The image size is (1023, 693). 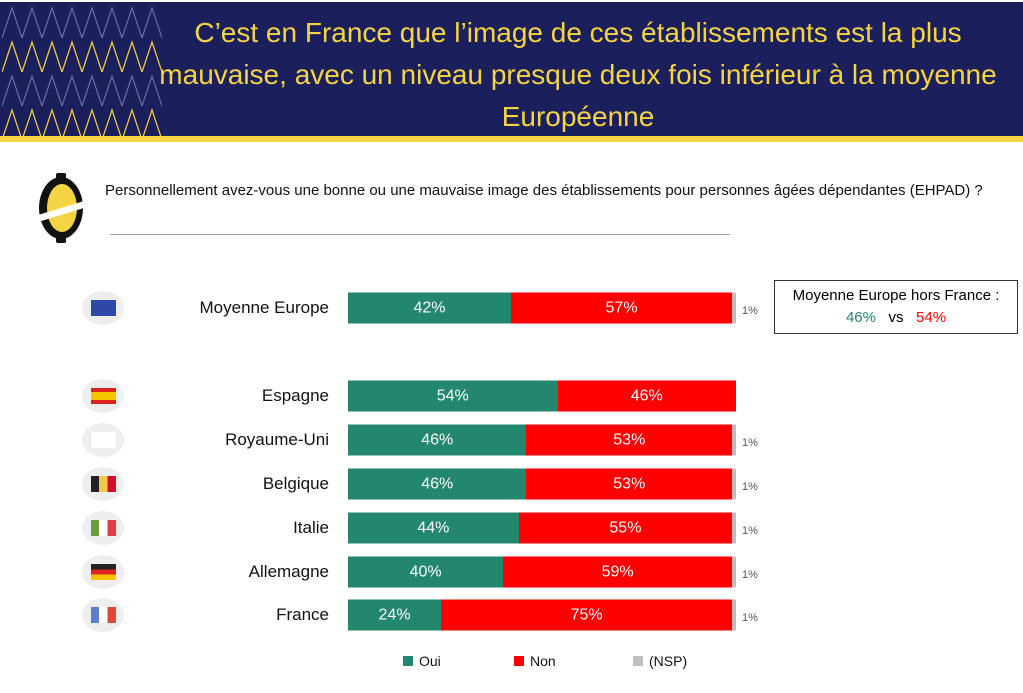 I want to click on legend-label: Oui, so click(x=430, y=661).